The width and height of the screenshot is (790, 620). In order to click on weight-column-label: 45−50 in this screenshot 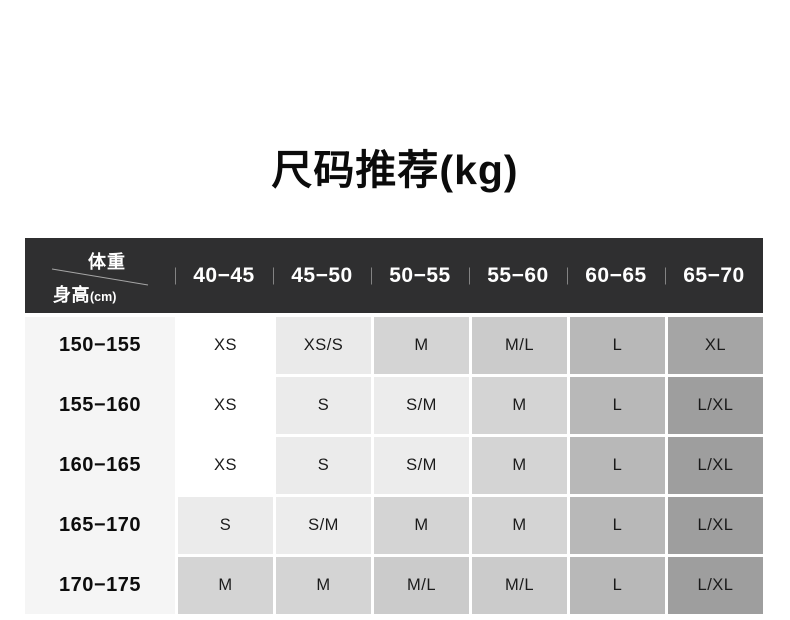, I will do `click(322, 275)`.